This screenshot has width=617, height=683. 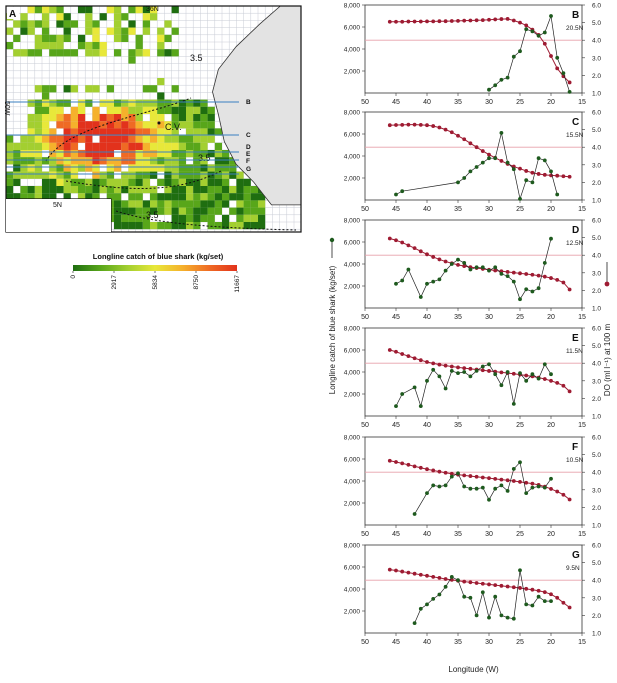 What do you see at coordinates (489, 642) in the screenshot?
I see `x-tick-label: 30` at bounding box center [489, 642].